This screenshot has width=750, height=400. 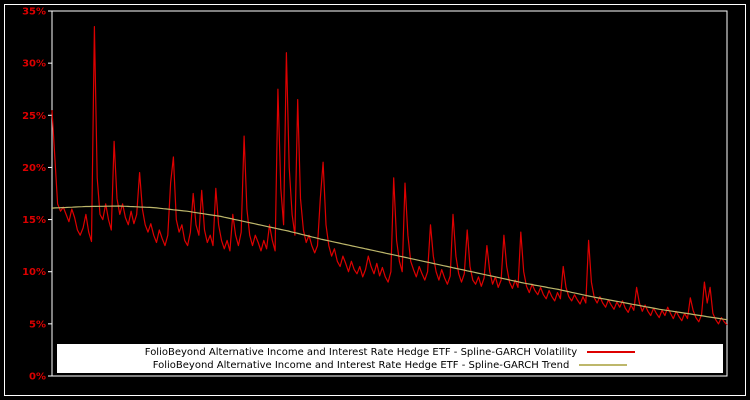 What do you see at coordinates (34, 12) in the screenshot?
I see `y-tick-label: 35%` at bounding box center [34, 12].